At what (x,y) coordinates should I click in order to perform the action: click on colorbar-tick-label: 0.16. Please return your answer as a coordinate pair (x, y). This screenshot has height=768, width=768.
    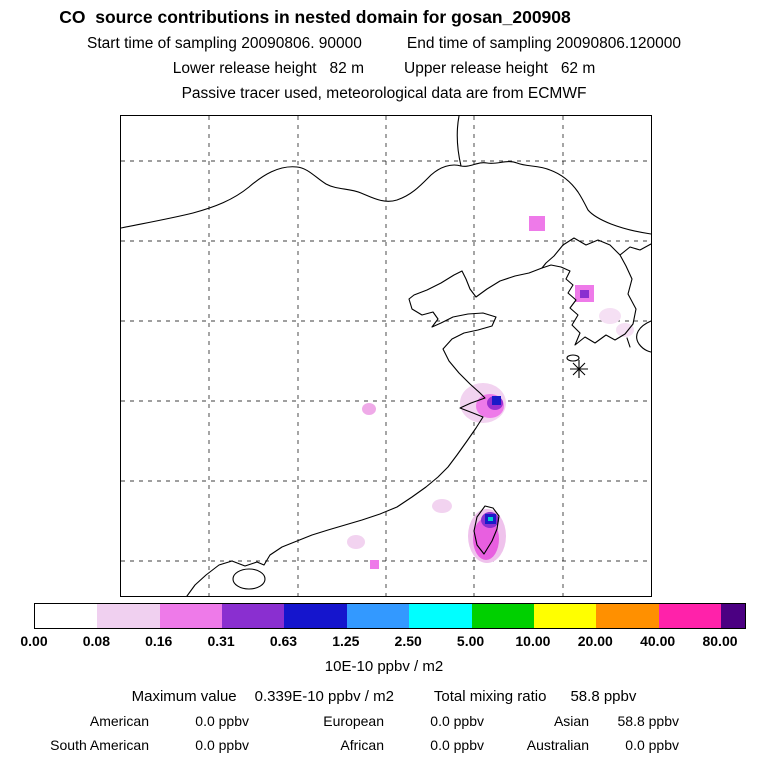
    Looking at the image, I should click on (159, 641).